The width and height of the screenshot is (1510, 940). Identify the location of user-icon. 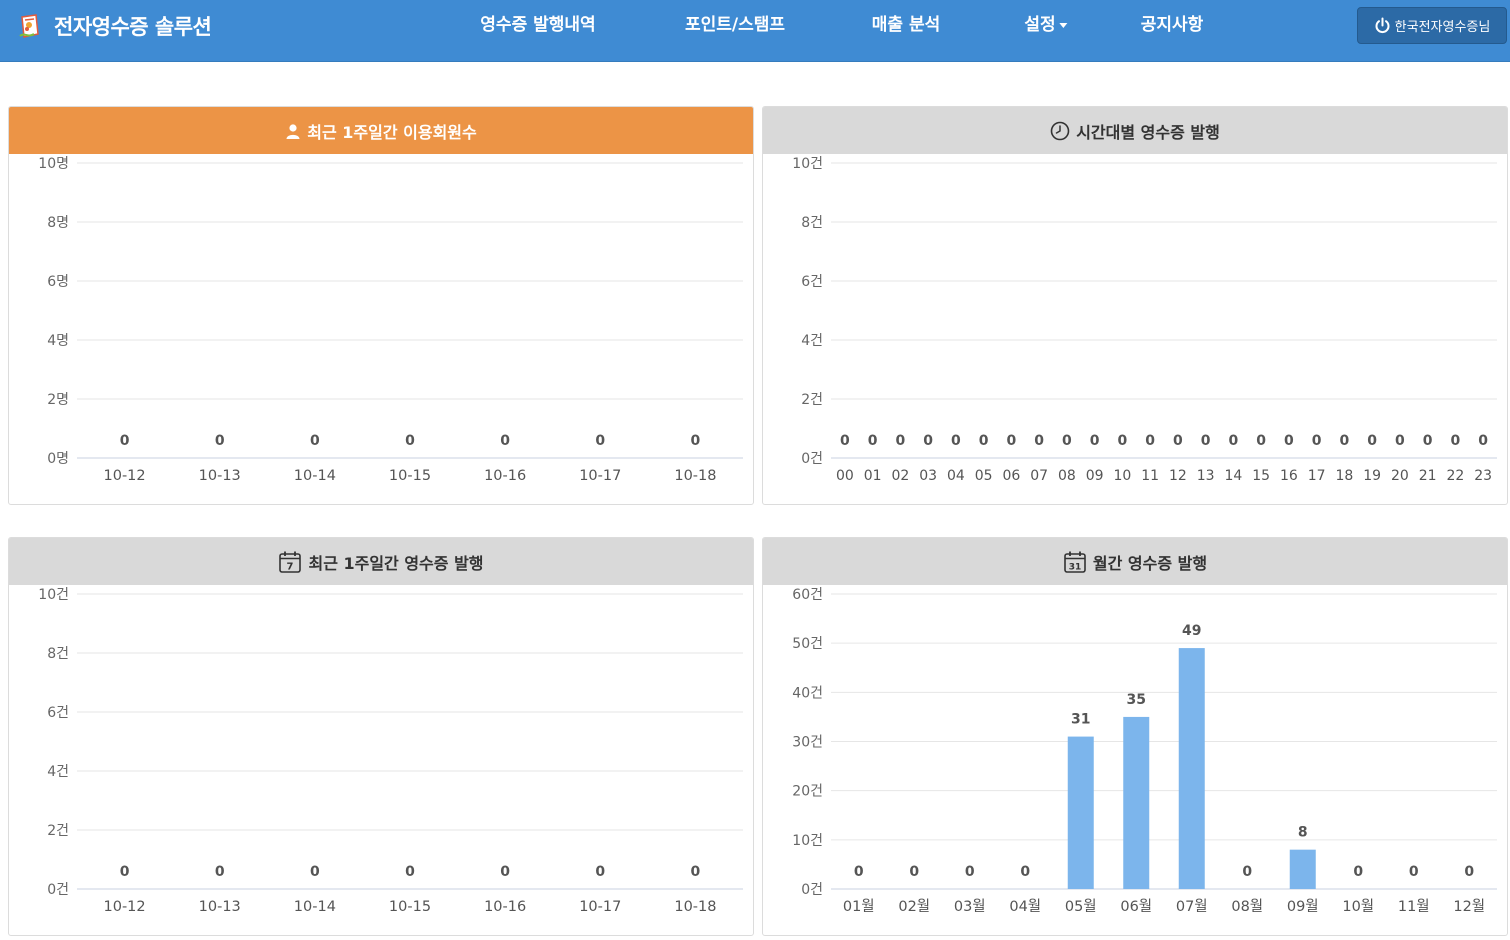
(293, 131).